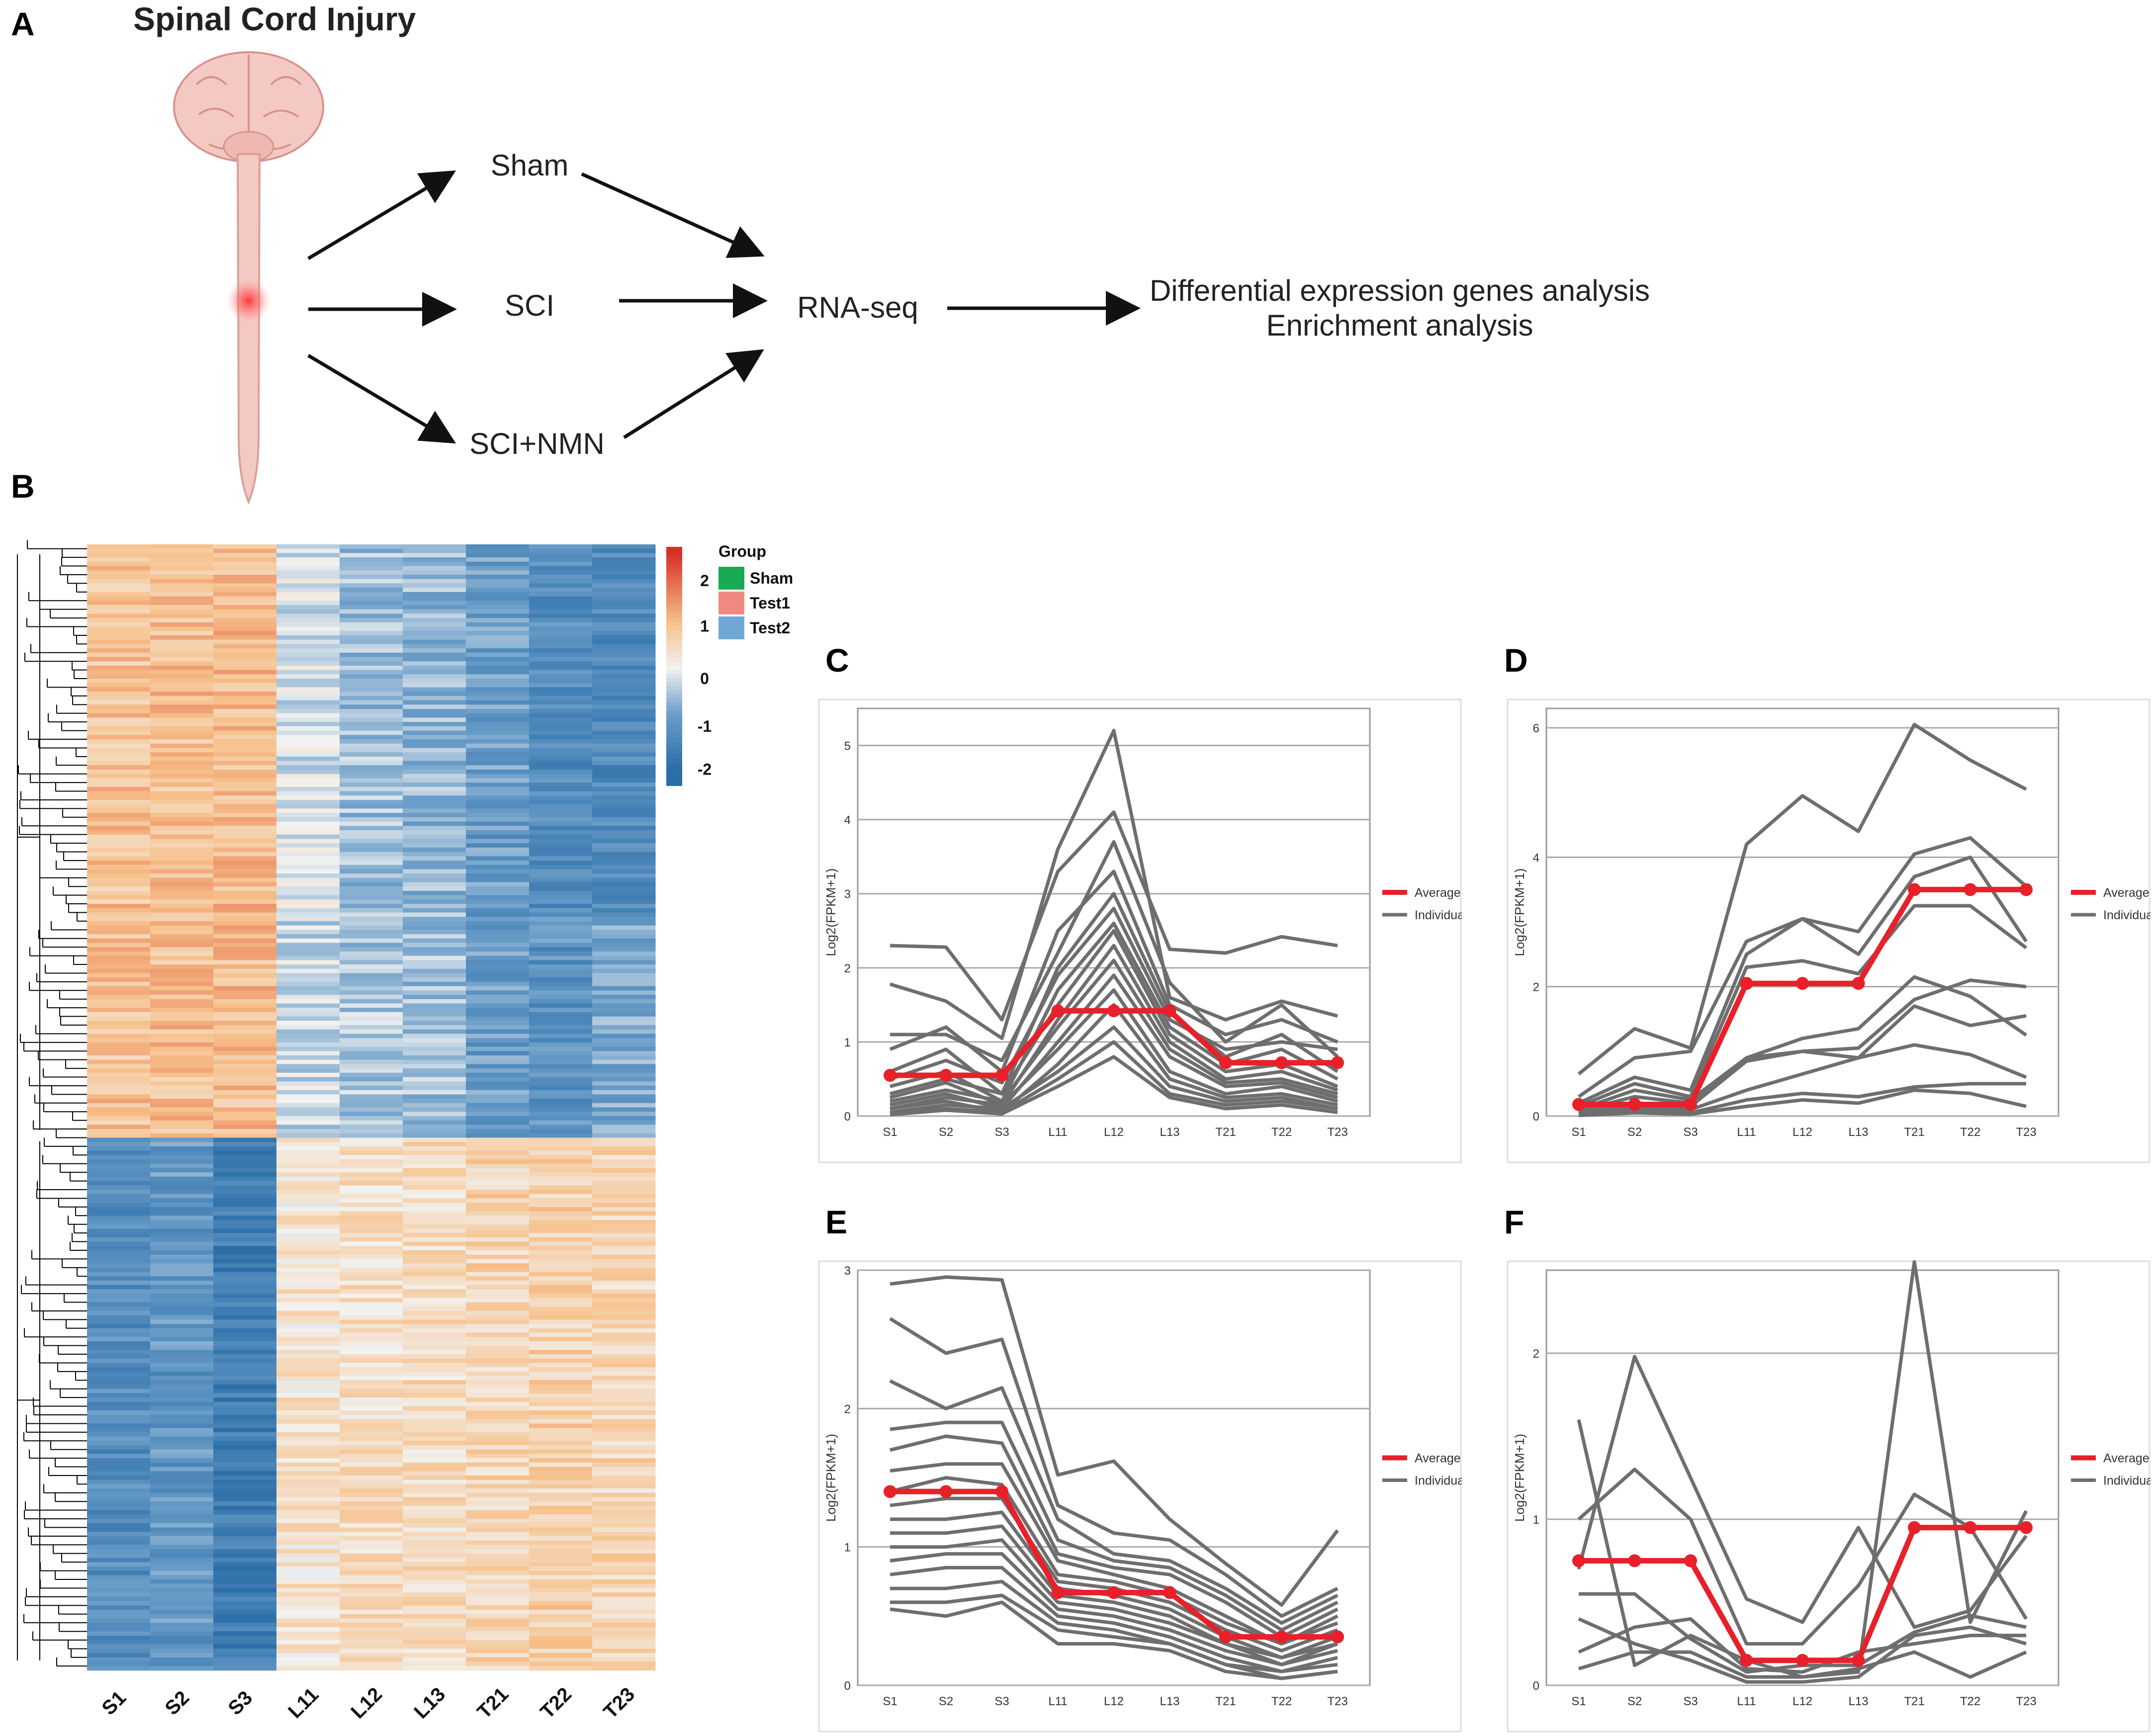 This screenshot has height=1736, width=2152. Describe the element at coordinates (742, 551) in the screenshot. I see `legend-title: Group` at that location.